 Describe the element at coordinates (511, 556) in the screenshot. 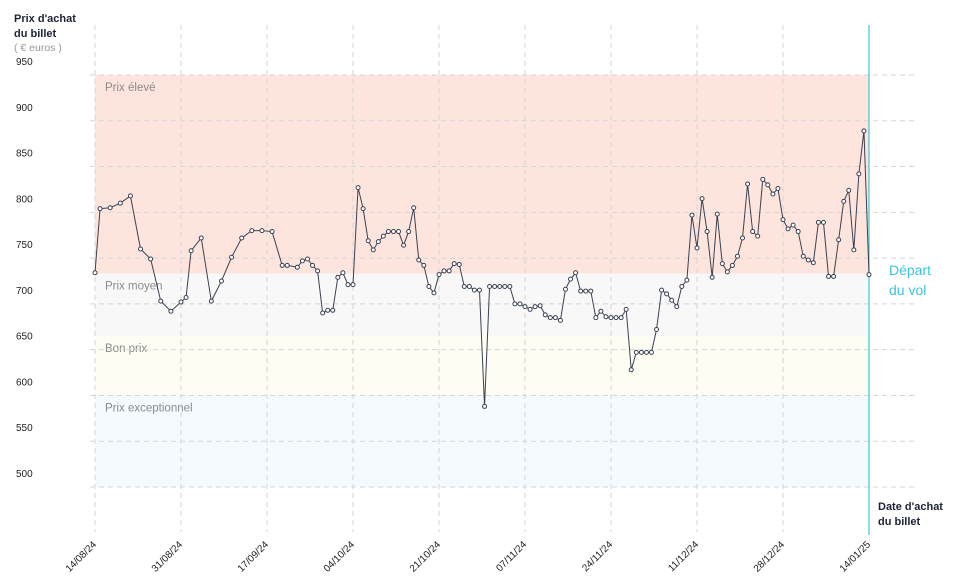

I see `x-tick-label: 07/11/24` at that location.